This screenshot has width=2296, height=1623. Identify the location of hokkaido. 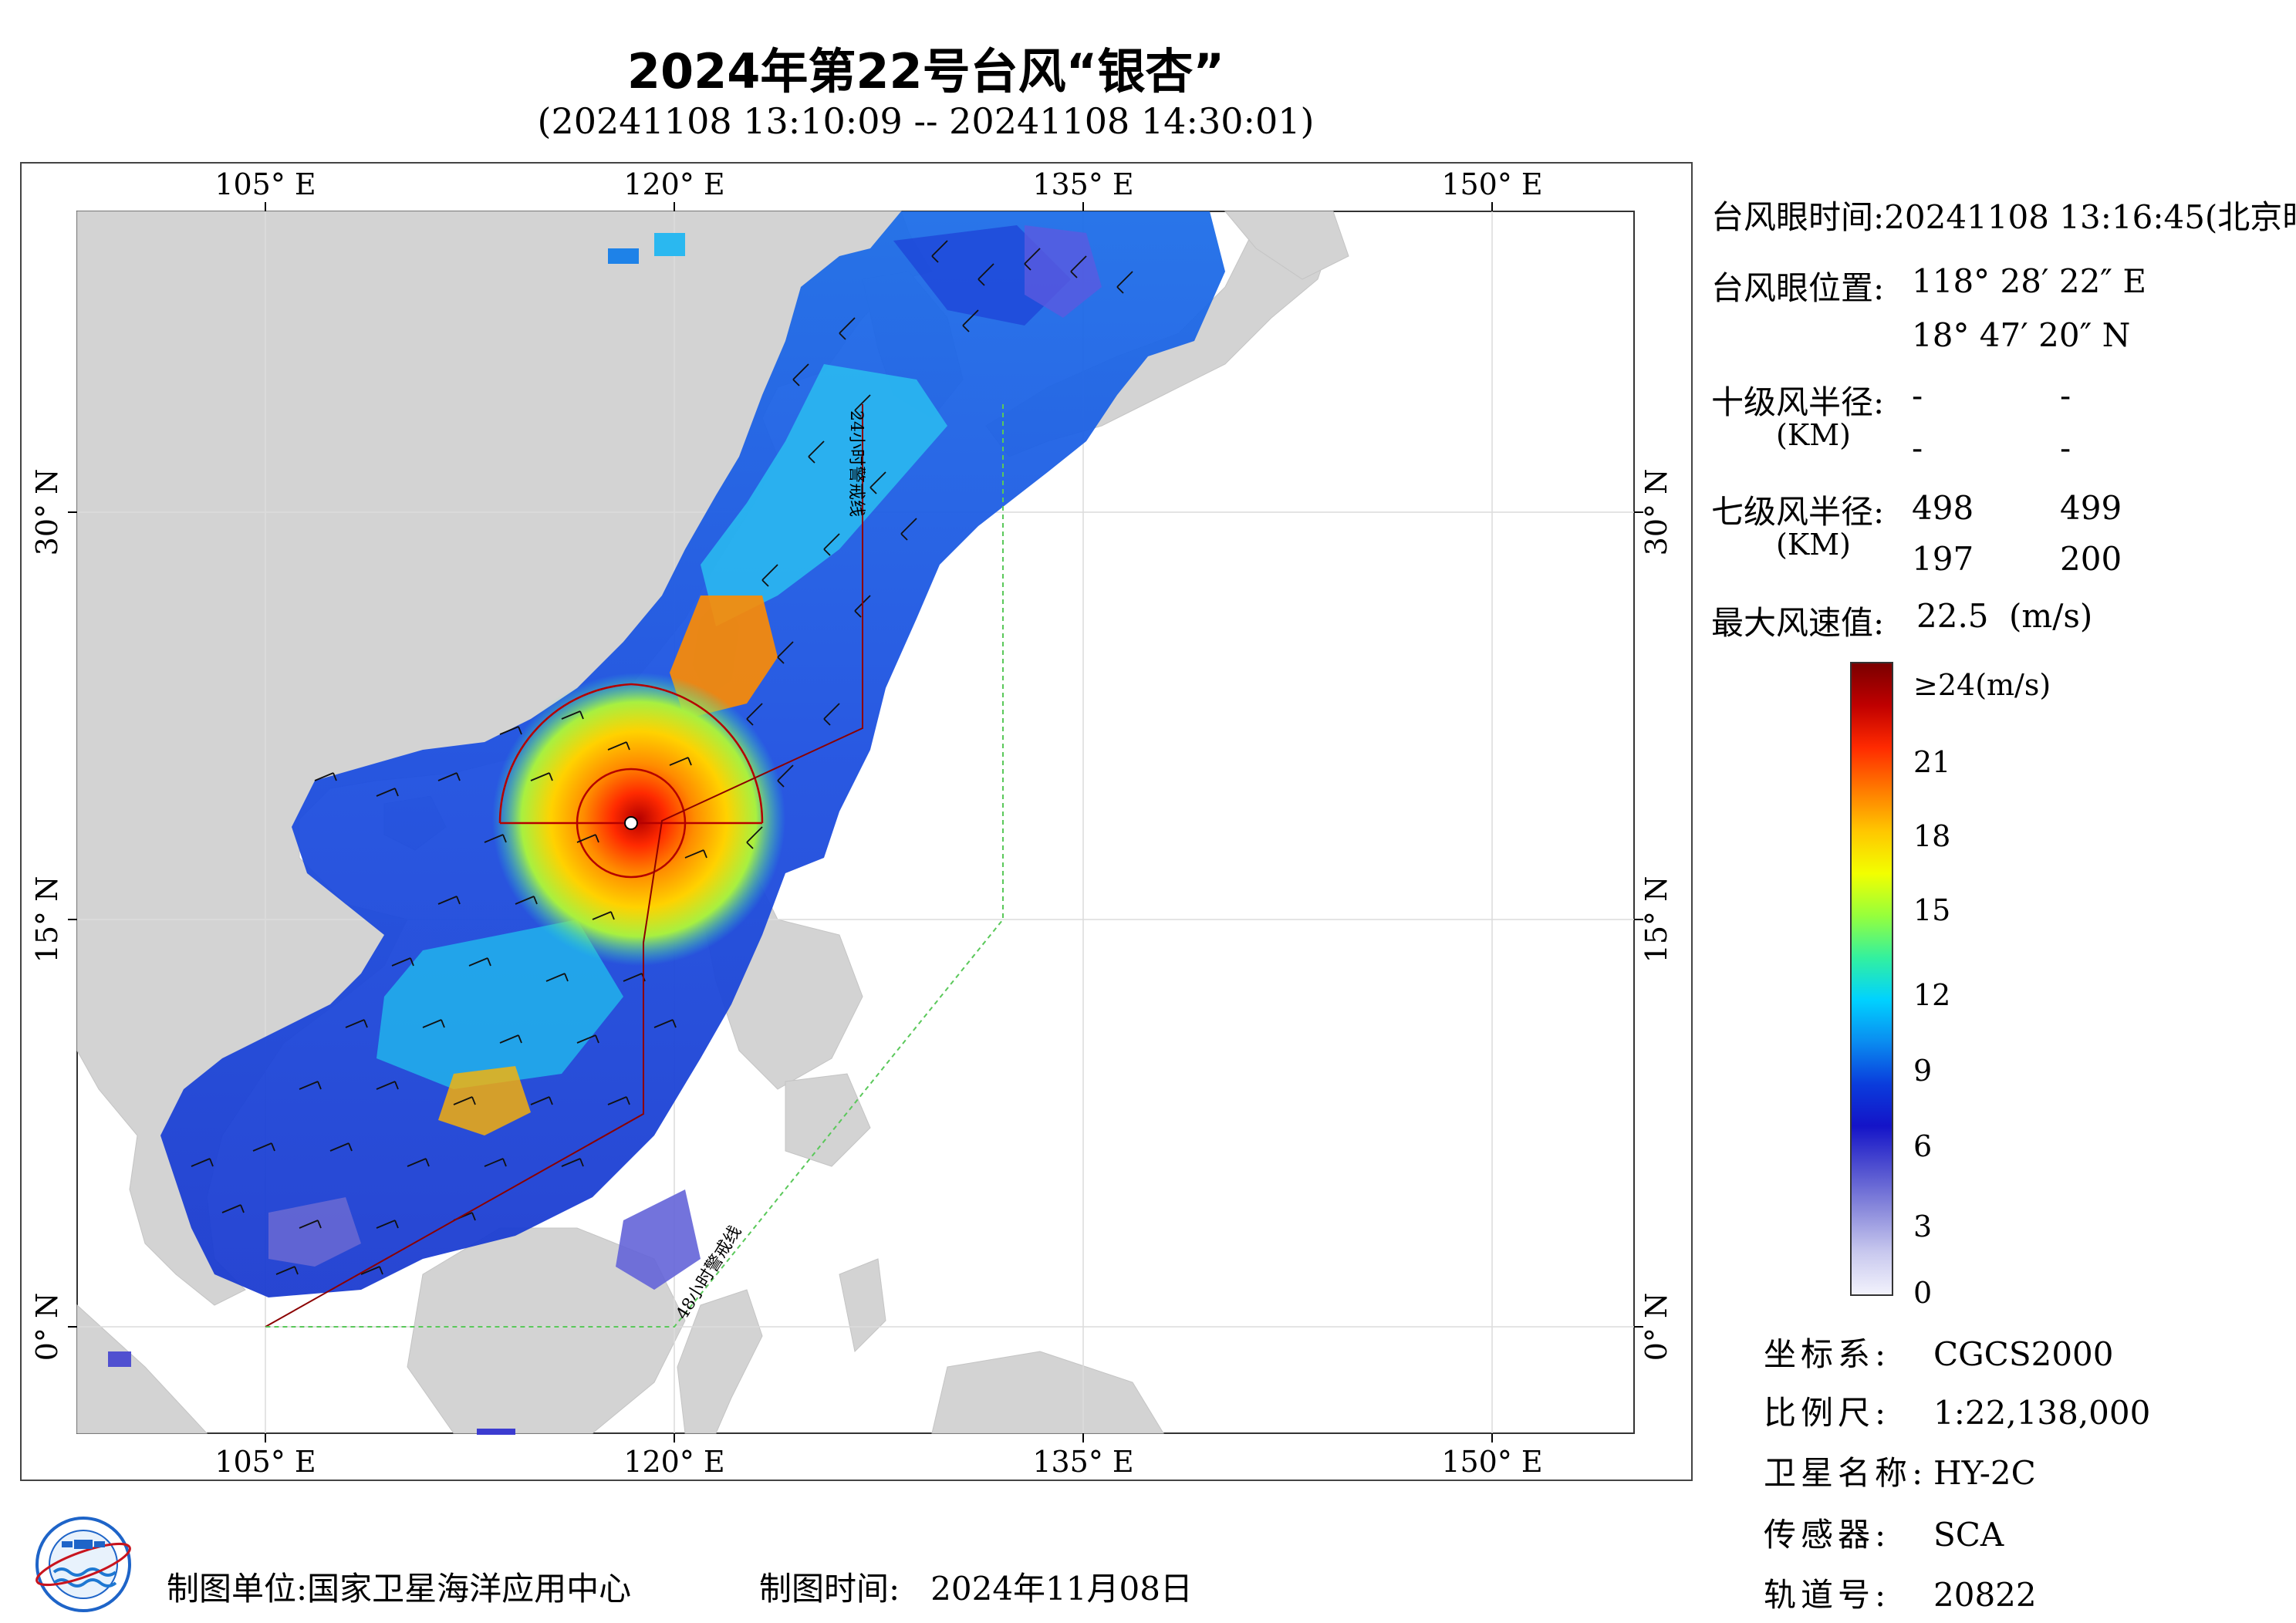
(1286, 245).